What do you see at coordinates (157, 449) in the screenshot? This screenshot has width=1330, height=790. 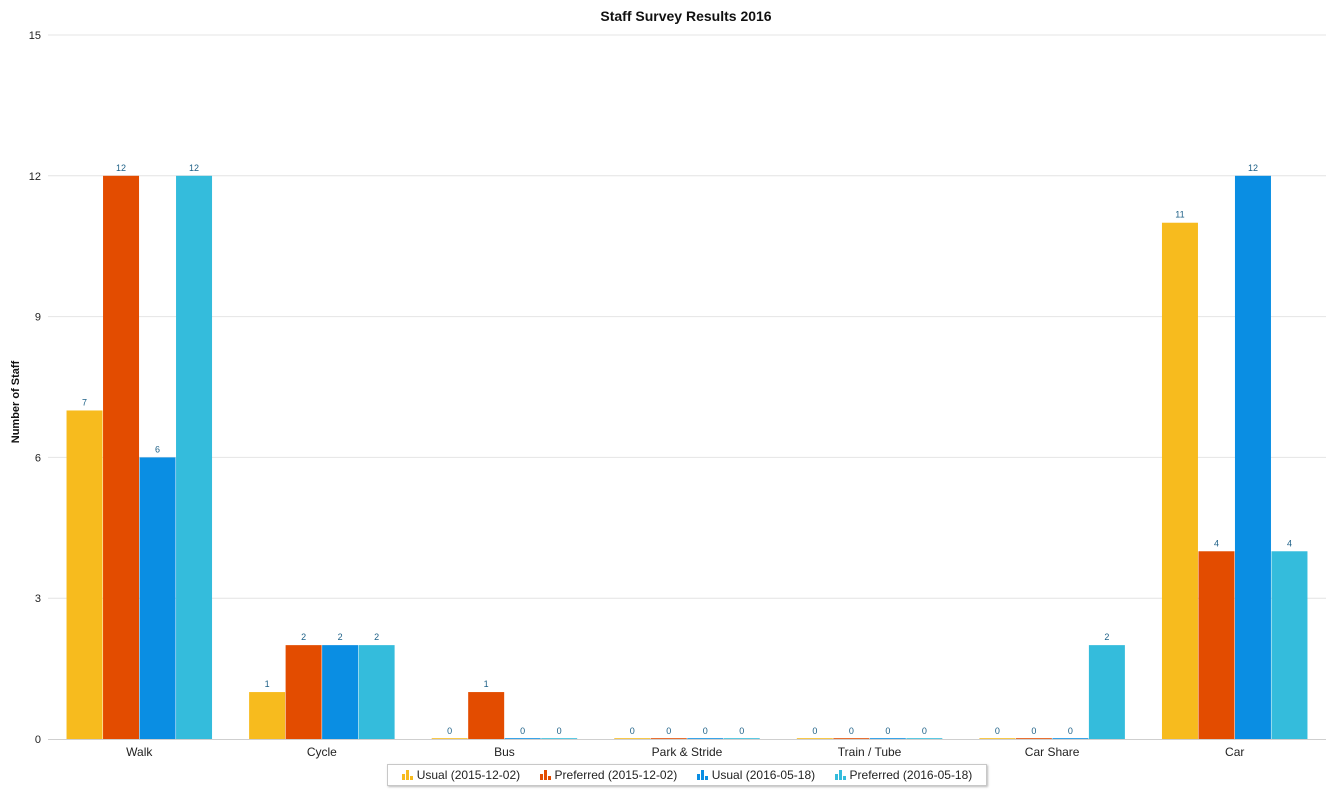 I see `data-label: 6` at bounding box center [157, 449].